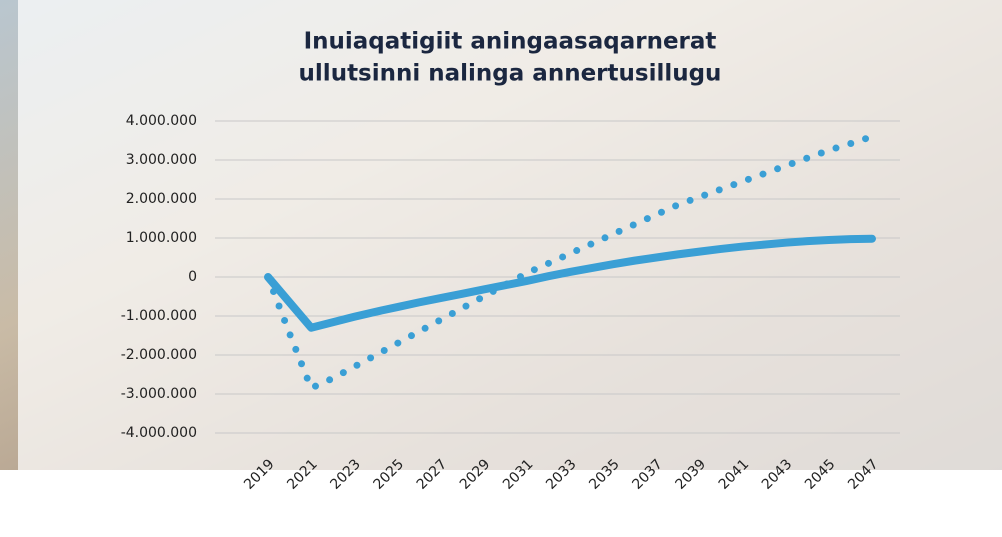  I want to click on y-tick-label: -4.000.000, so click(159, 433).